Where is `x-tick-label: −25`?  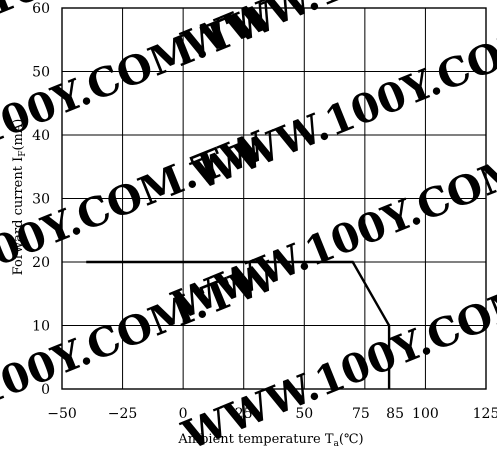 x-tick-label: −25 is located at coordinates (123, 414).